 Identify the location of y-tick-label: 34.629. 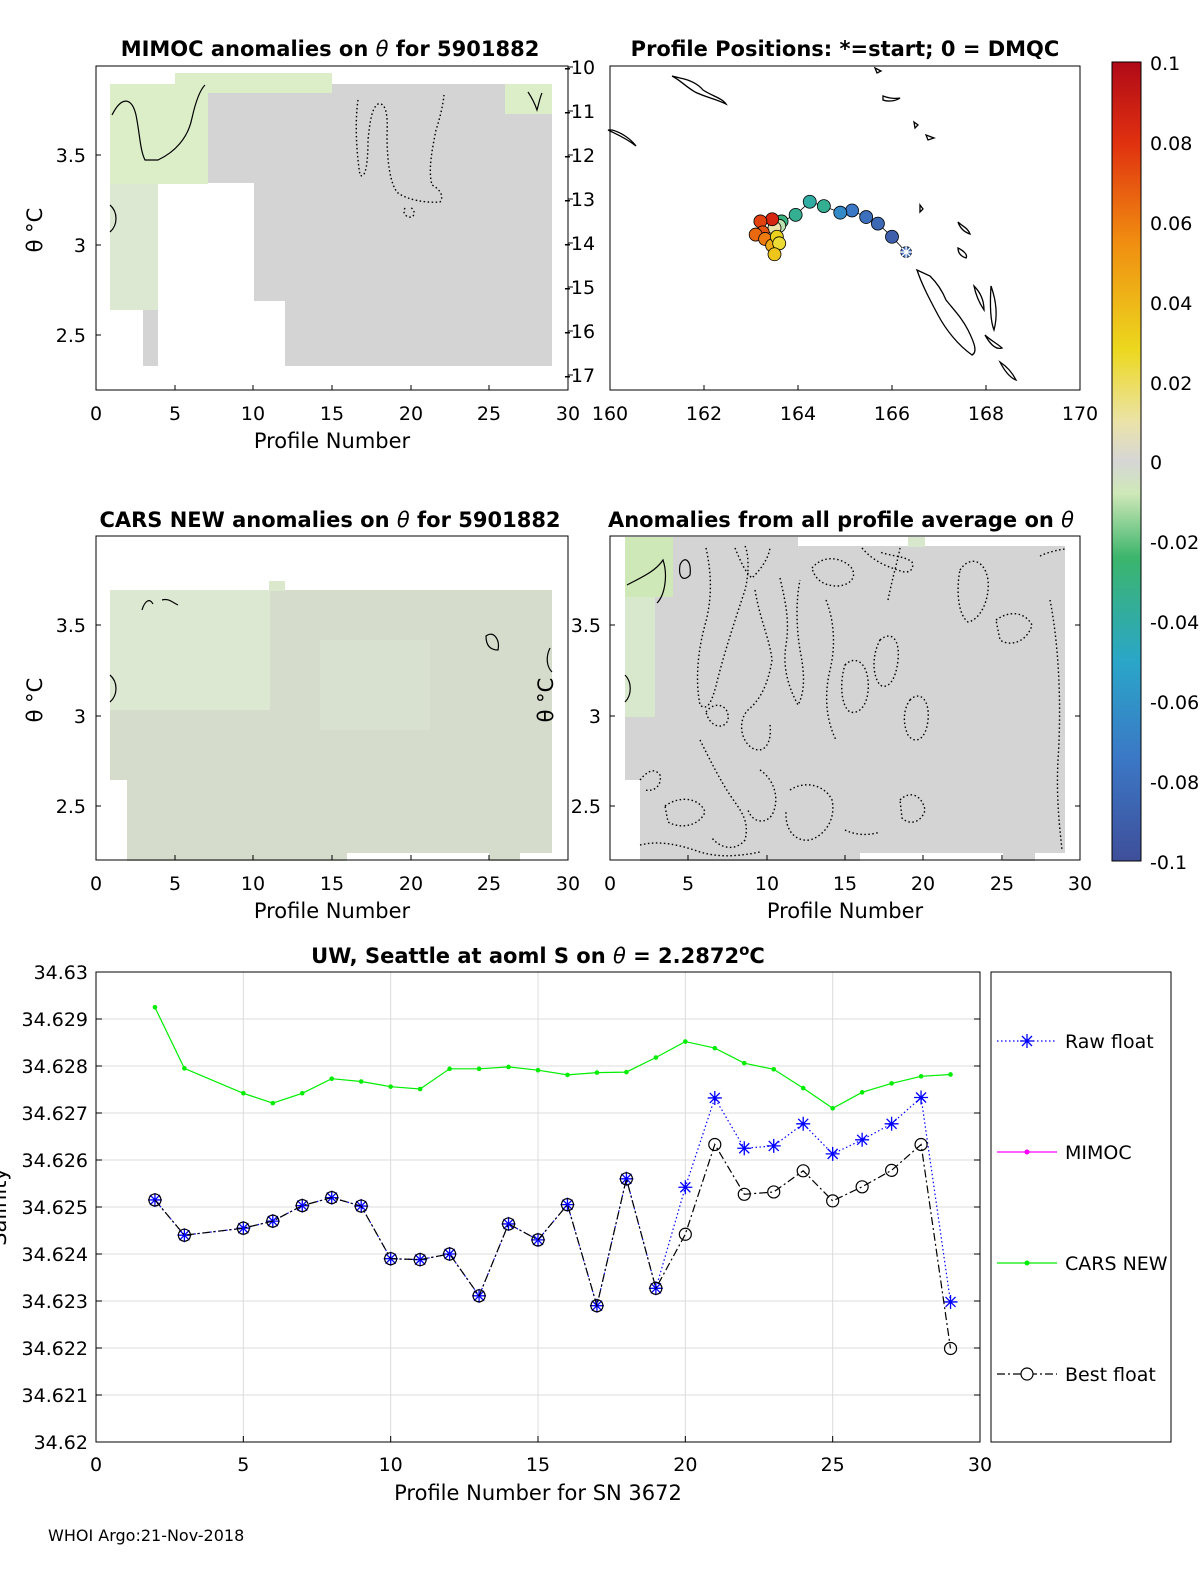
(55, 1020).